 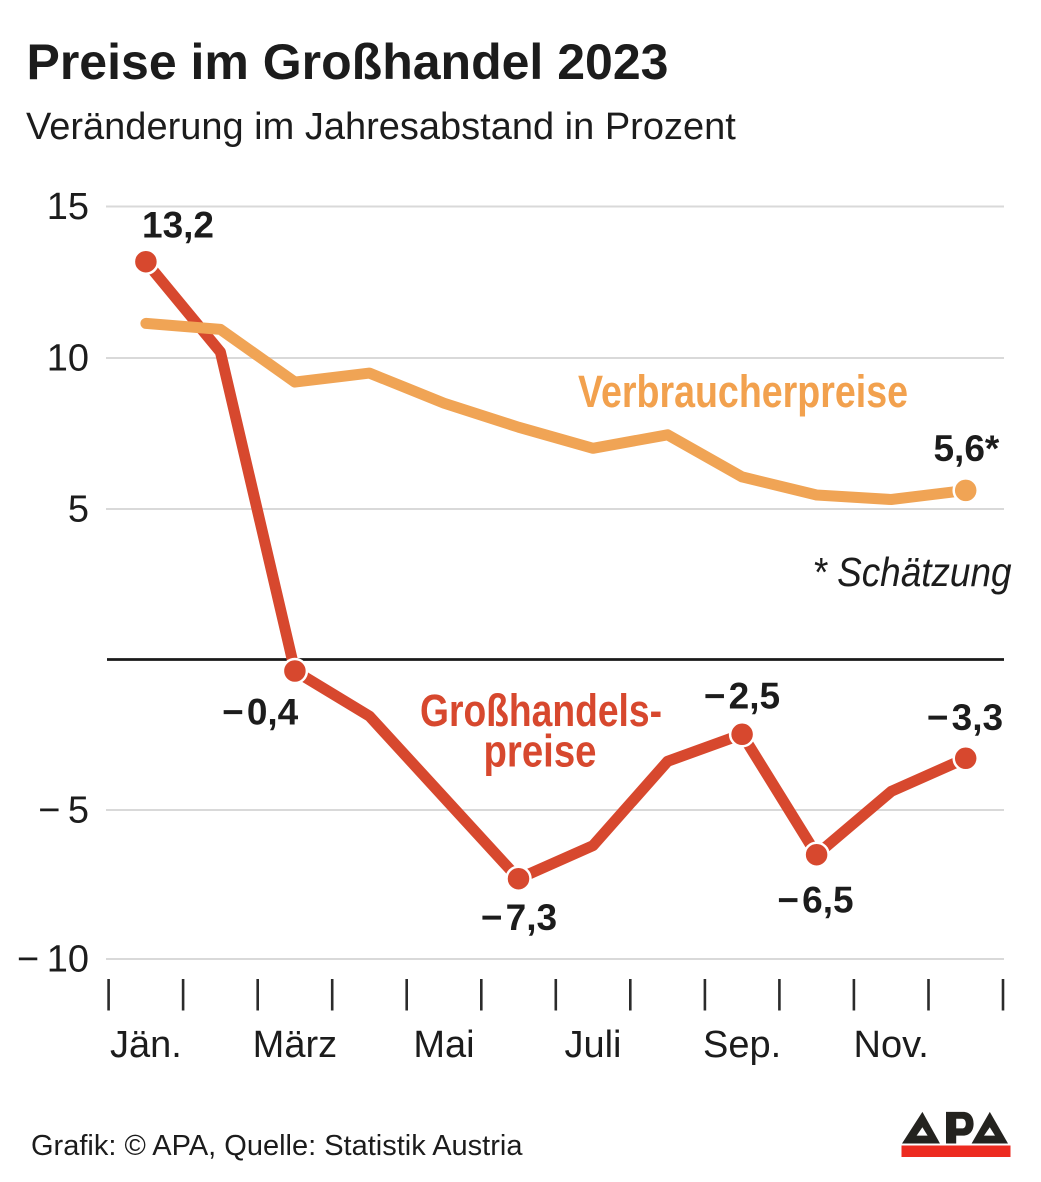 What do you see at coordinates (348, 62) in the screenshot?
I see `svg-text: Preise im Großhandel 2023` at bounding box center [348, 62].